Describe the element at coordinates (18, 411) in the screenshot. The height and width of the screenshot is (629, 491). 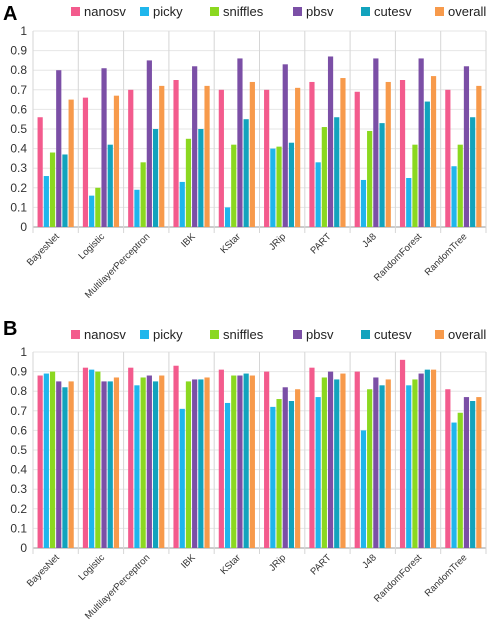
I see `y-tick-label: 0.7` at that location.